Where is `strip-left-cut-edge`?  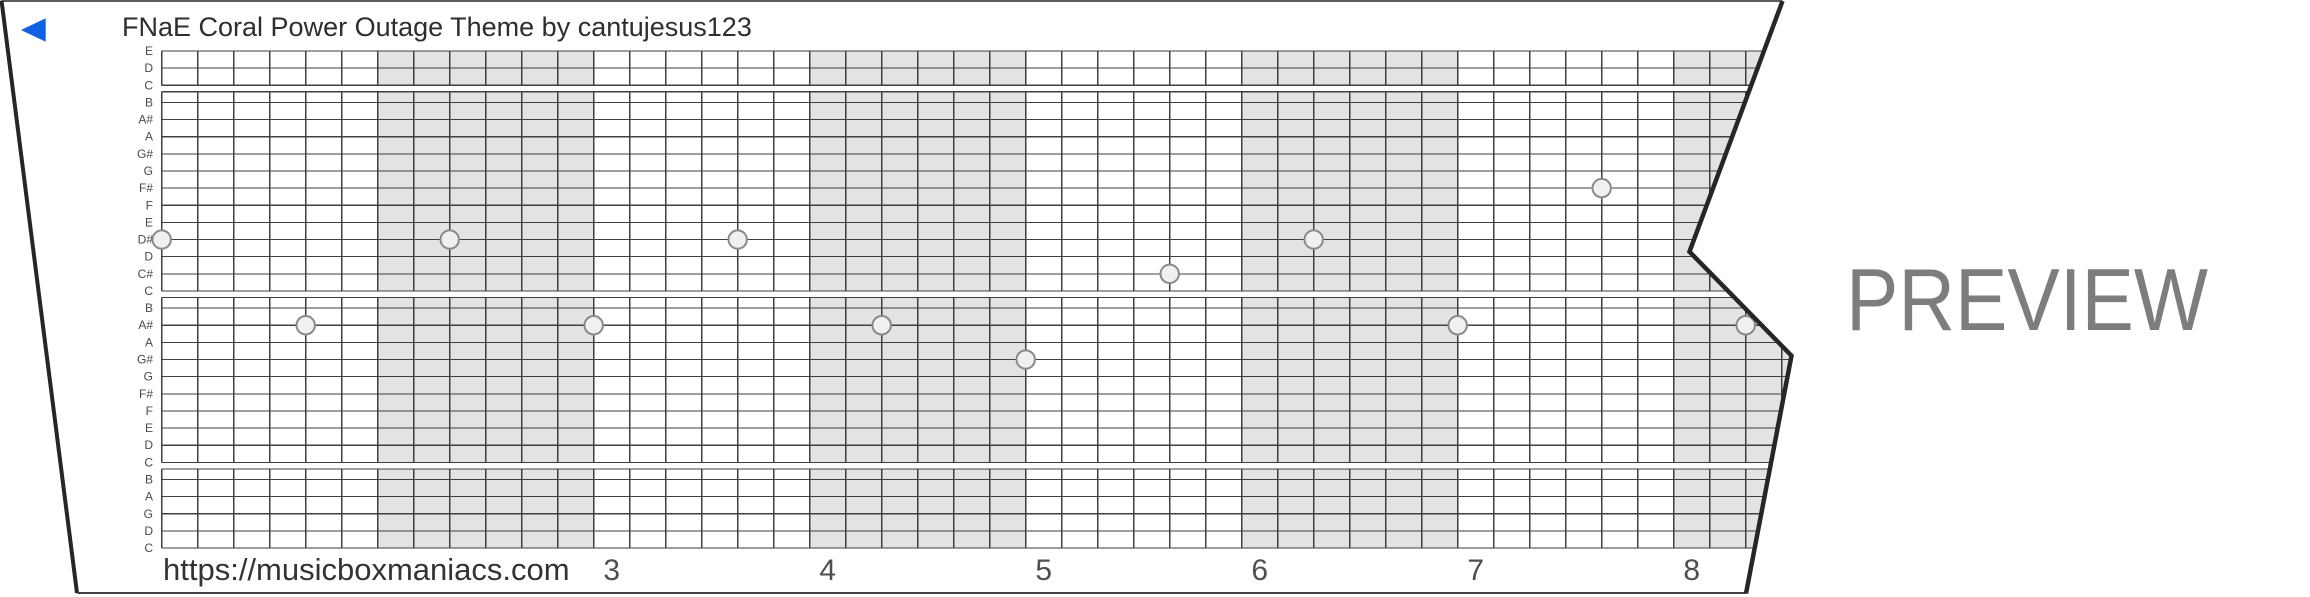 strip-left-cut-edge is located at coordinates (39, 297).